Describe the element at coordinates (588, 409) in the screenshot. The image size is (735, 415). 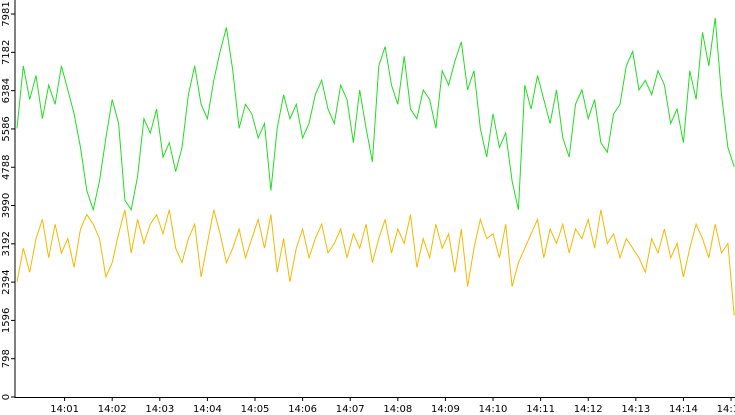
I see `x-tick-label: 14:12` at that location.